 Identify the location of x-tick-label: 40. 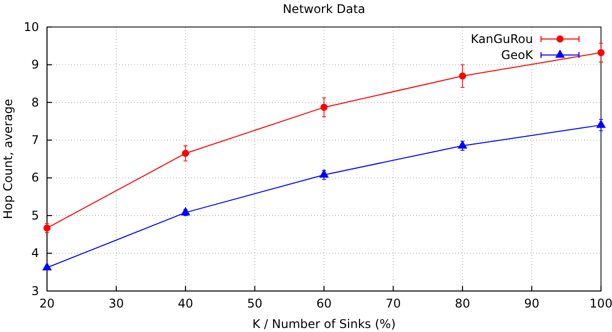
(186, 303).